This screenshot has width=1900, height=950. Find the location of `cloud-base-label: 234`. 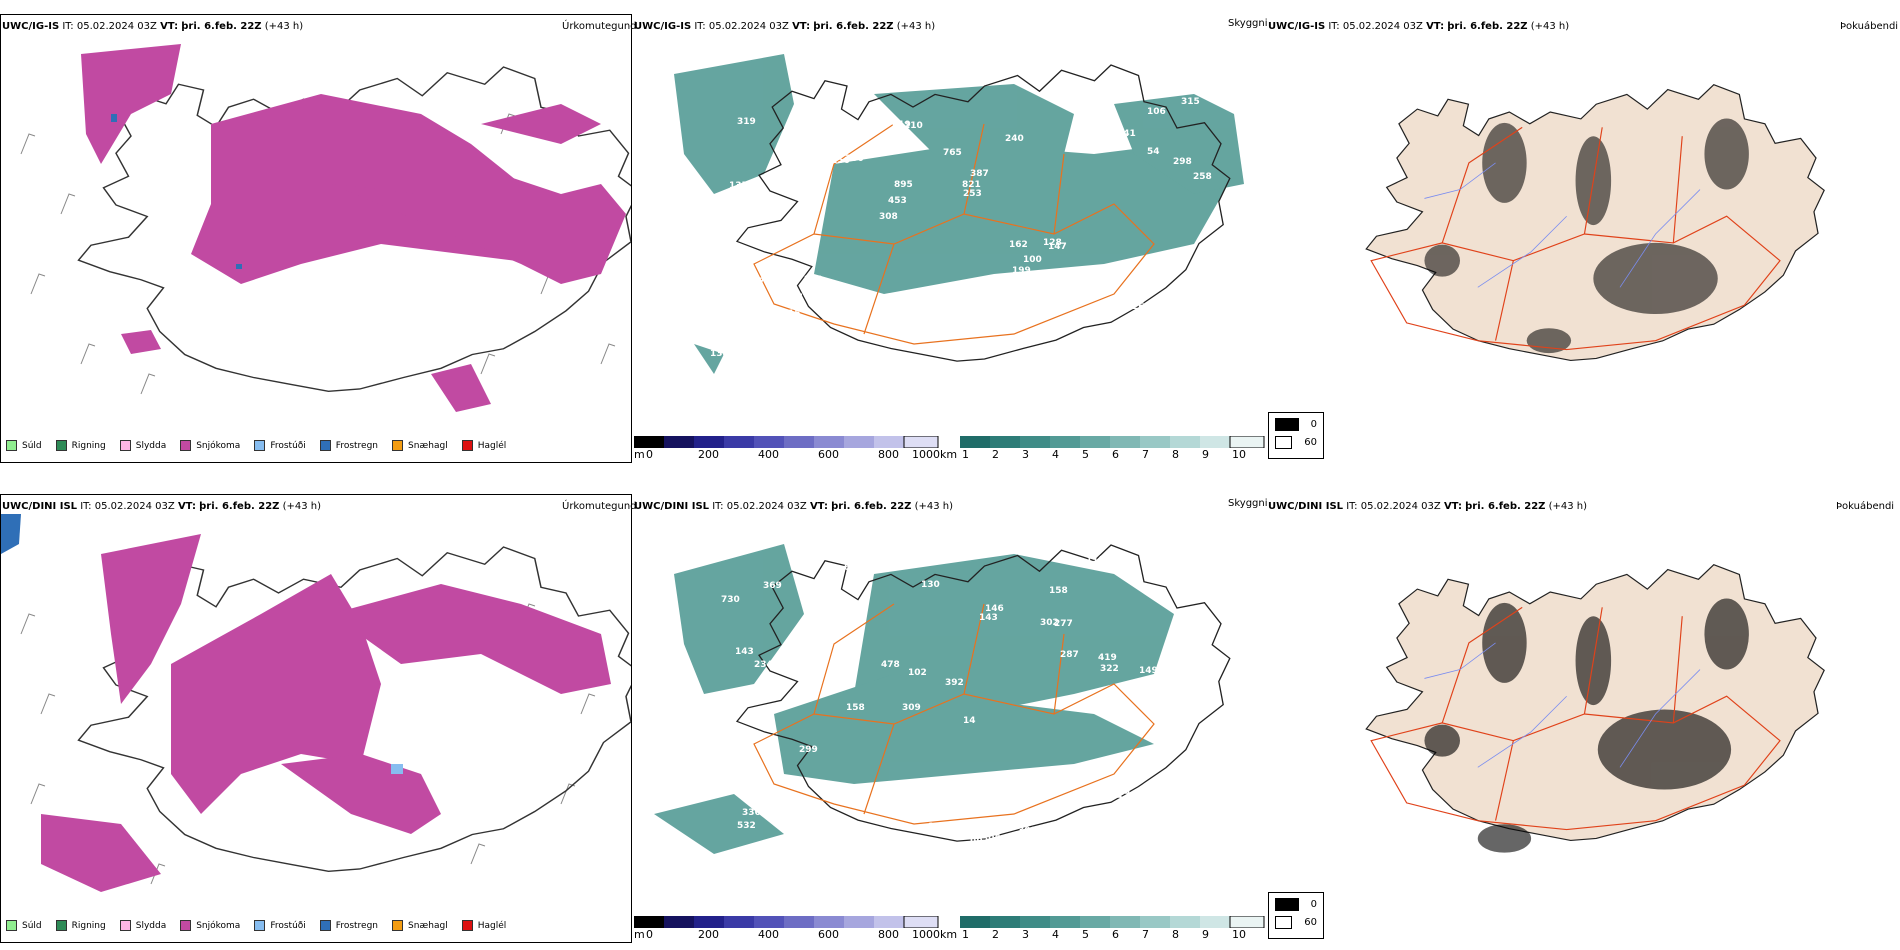

cloud-base-label: 234 is located at coordinates (763, 665).